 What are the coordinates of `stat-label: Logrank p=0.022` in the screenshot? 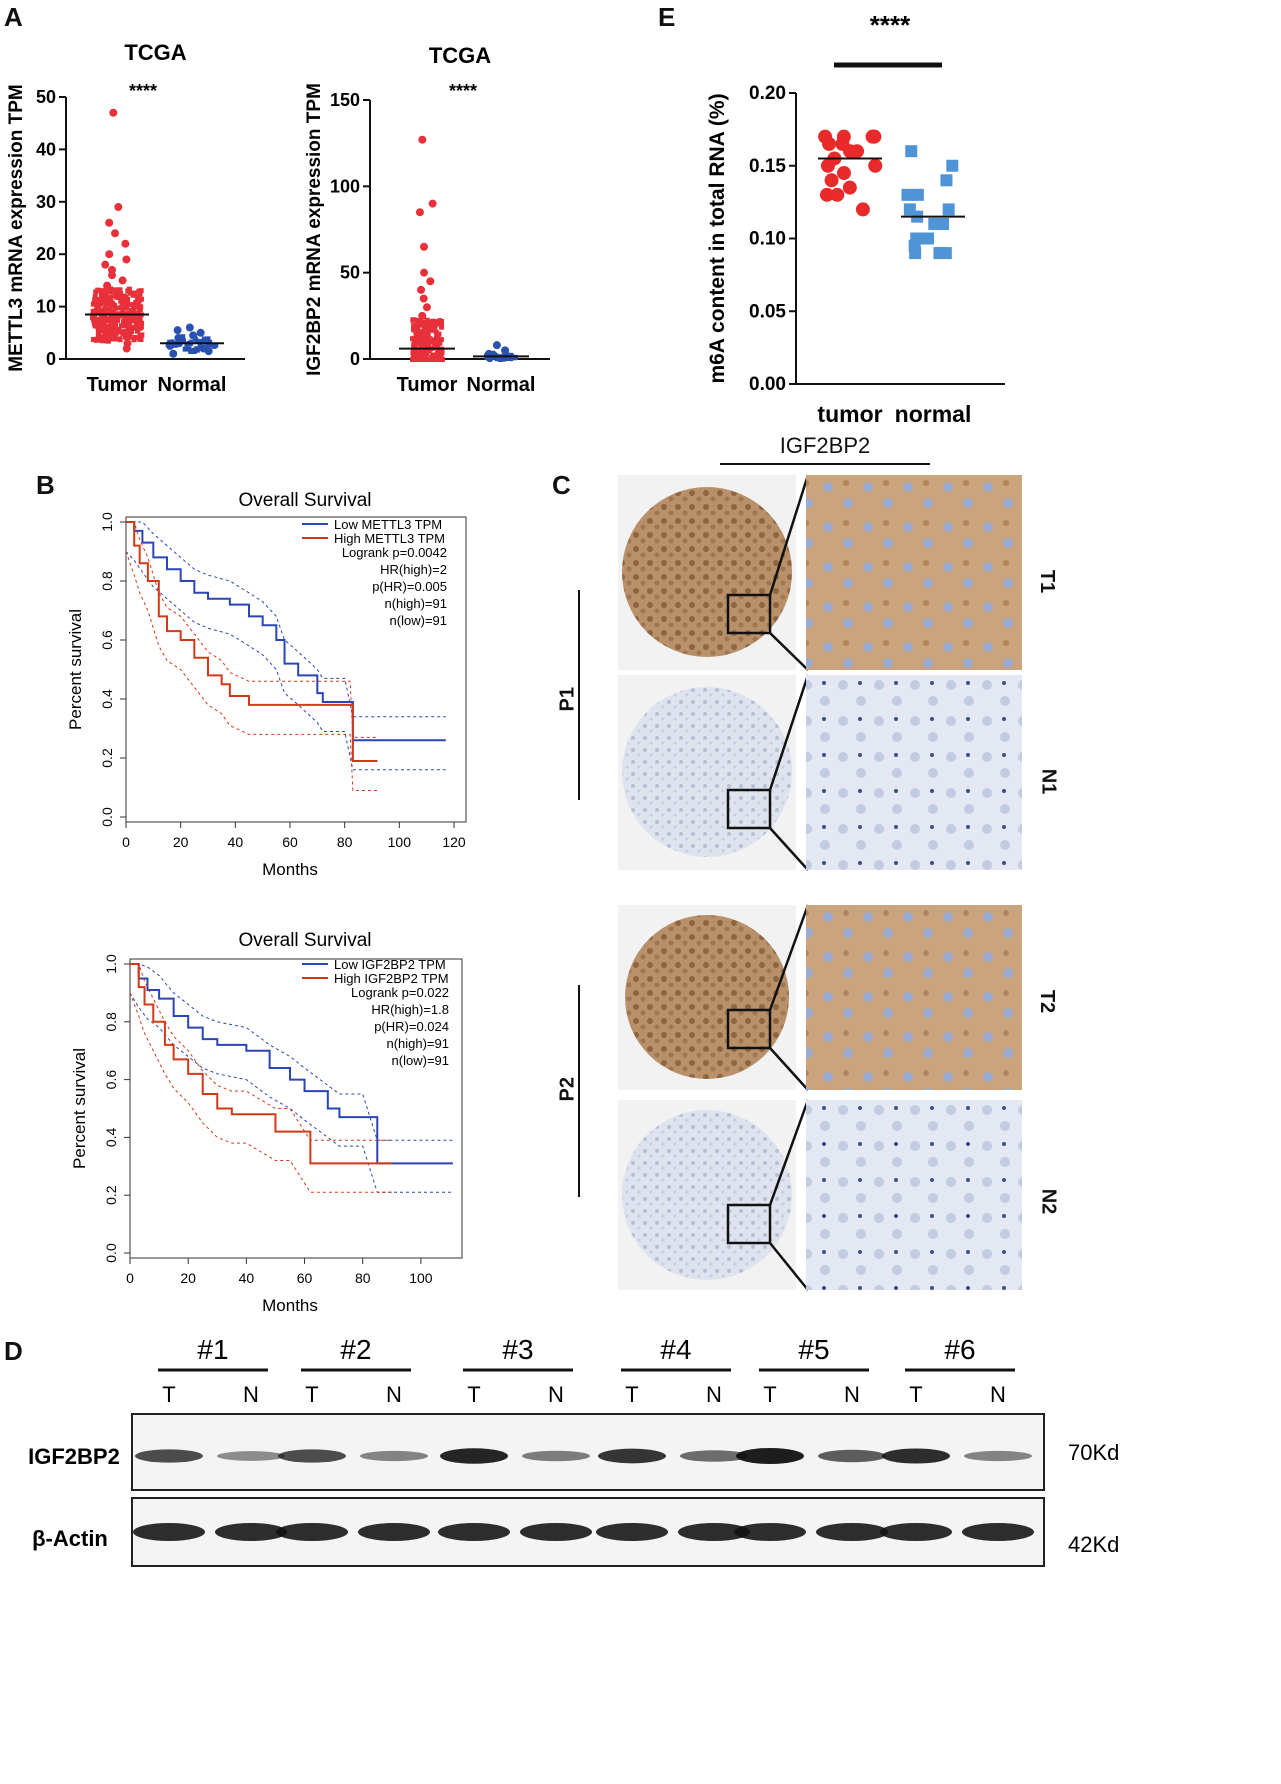 It's located at (400, 992).